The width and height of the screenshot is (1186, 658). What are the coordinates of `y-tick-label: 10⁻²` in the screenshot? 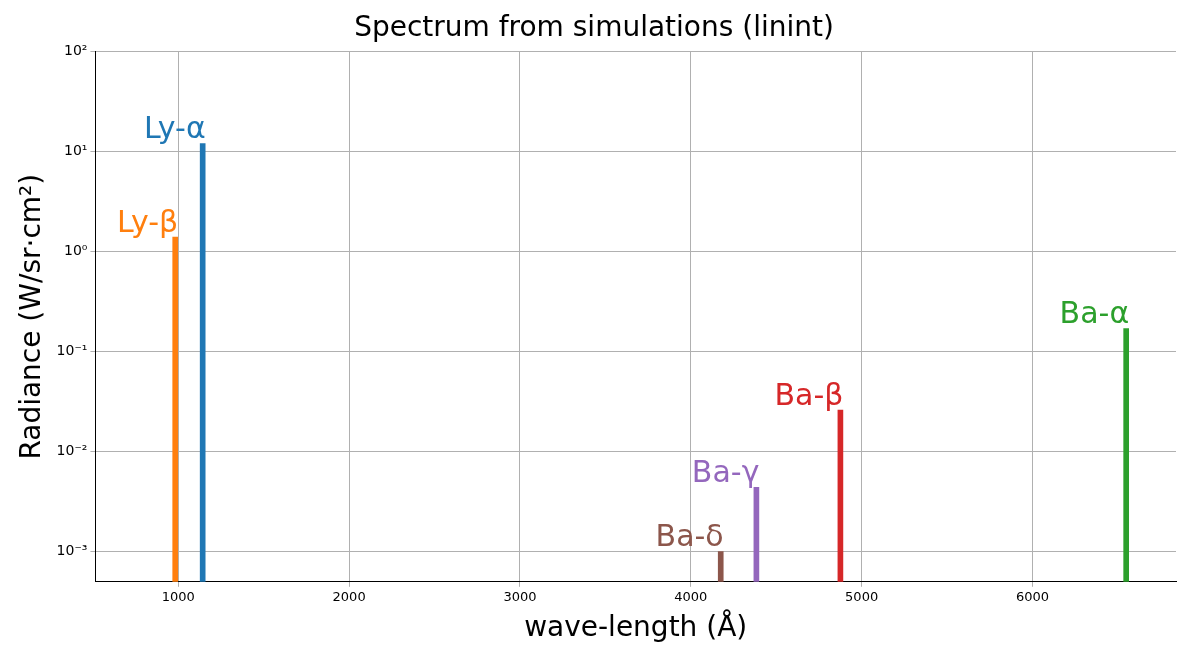 It's located at (72, 450).